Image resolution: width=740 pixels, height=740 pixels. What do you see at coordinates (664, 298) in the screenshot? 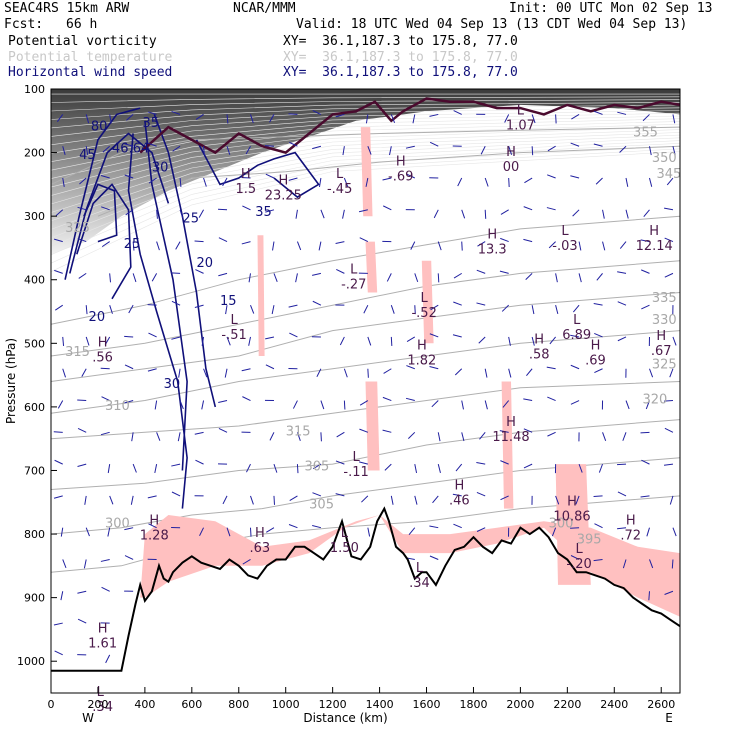
I see `theta-label: 335` at bounding box center [664, 298].